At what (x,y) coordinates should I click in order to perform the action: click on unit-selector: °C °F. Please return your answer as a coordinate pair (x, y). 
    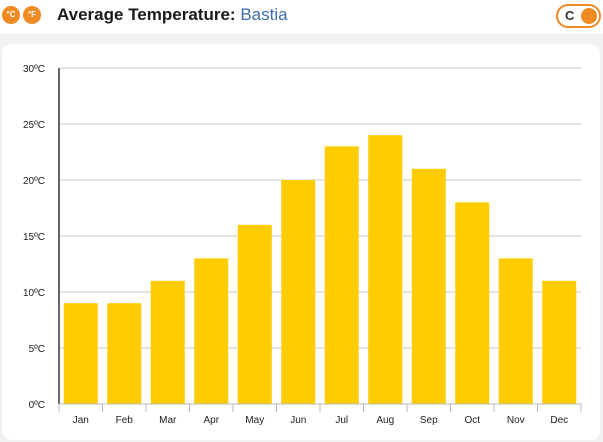
    Looking at the image, I should click on (21, 15).